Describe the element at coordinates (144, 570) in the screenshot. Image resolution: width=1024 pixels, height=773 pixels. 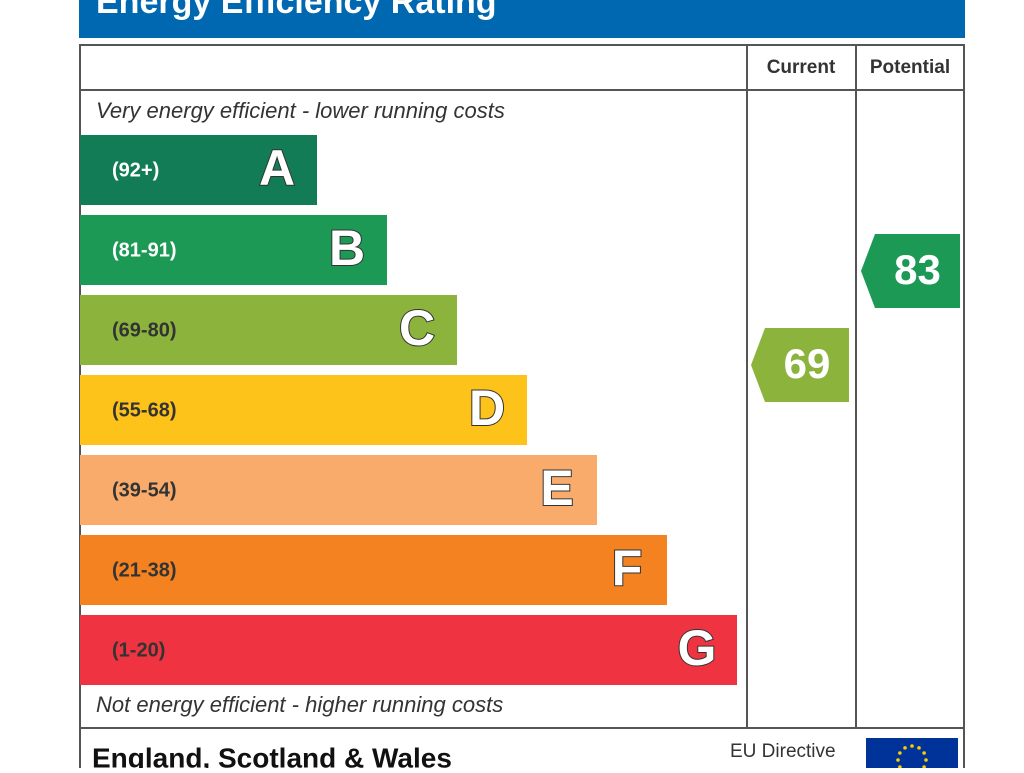
I see `band-range: (21-38)` at that location.